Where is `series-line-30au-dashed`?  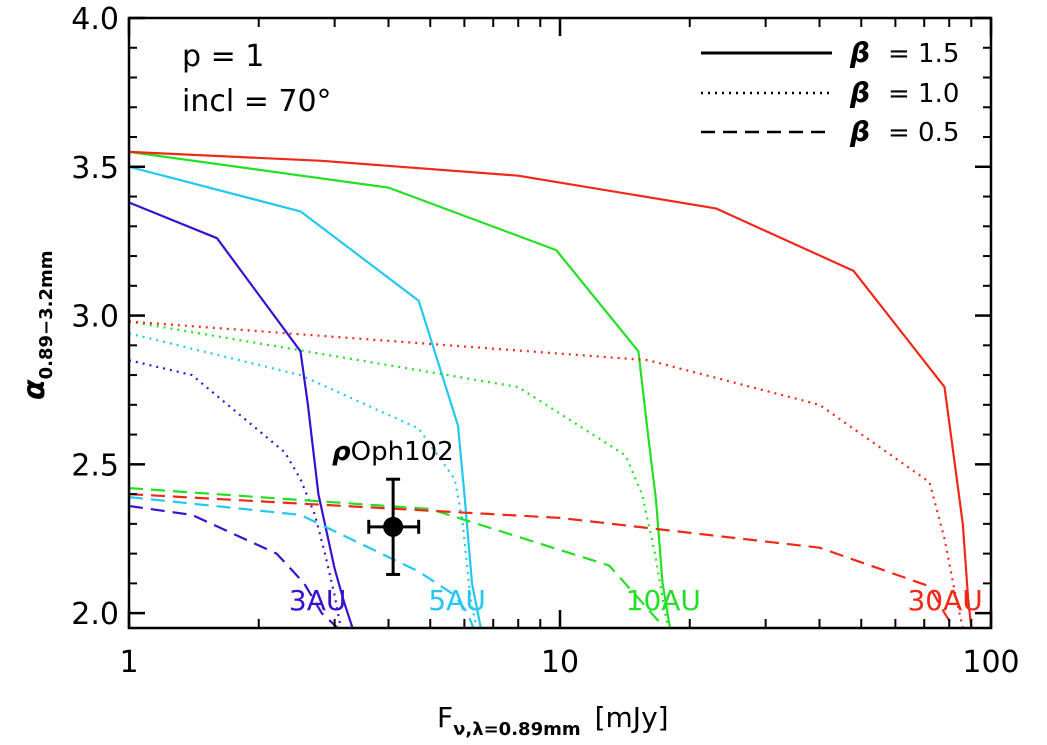 series-line-30au-dashed is located at coordinates (542, 560).